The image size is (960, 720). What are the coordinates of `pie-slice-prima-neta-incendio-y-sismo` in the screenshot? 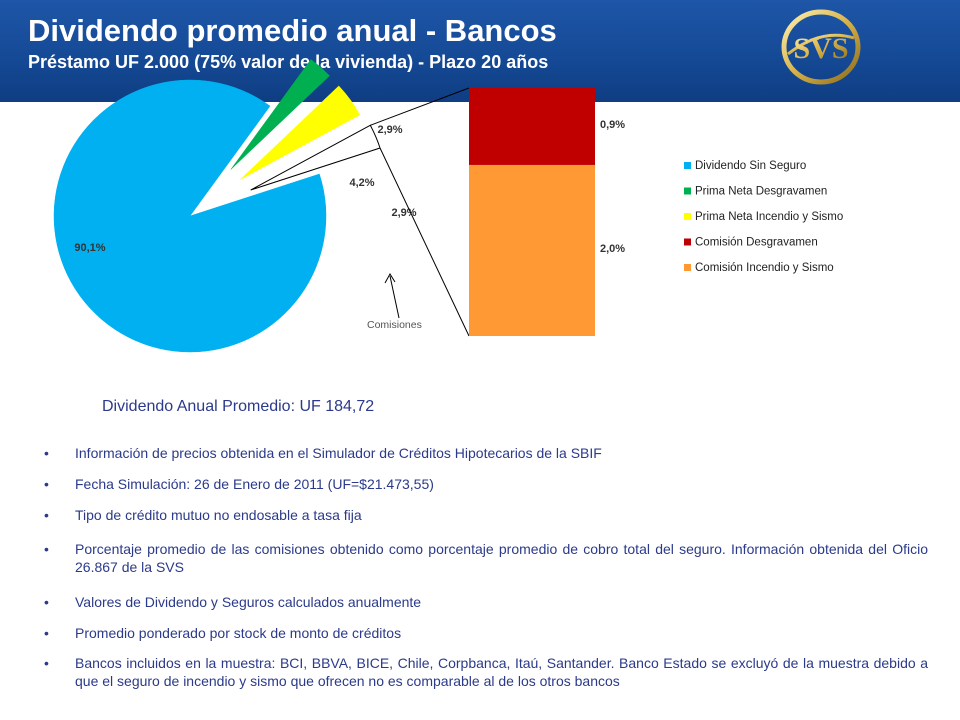 It's located at (300, 132).